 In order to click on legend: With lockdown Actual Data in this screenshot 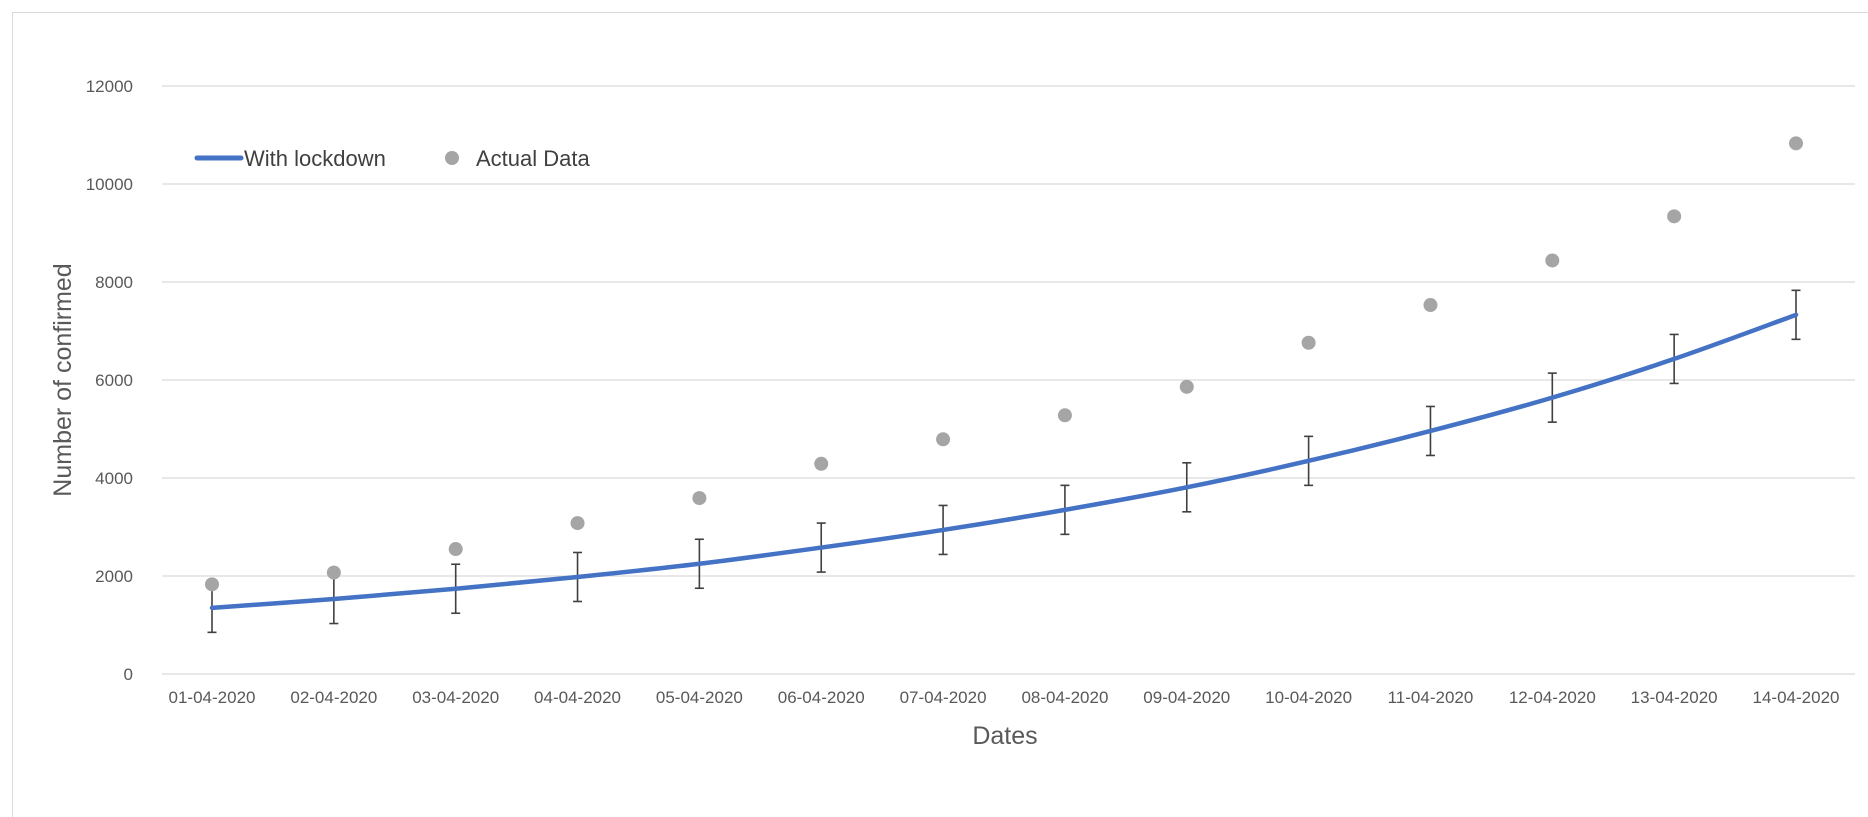, I will do `click(392, 158)`.